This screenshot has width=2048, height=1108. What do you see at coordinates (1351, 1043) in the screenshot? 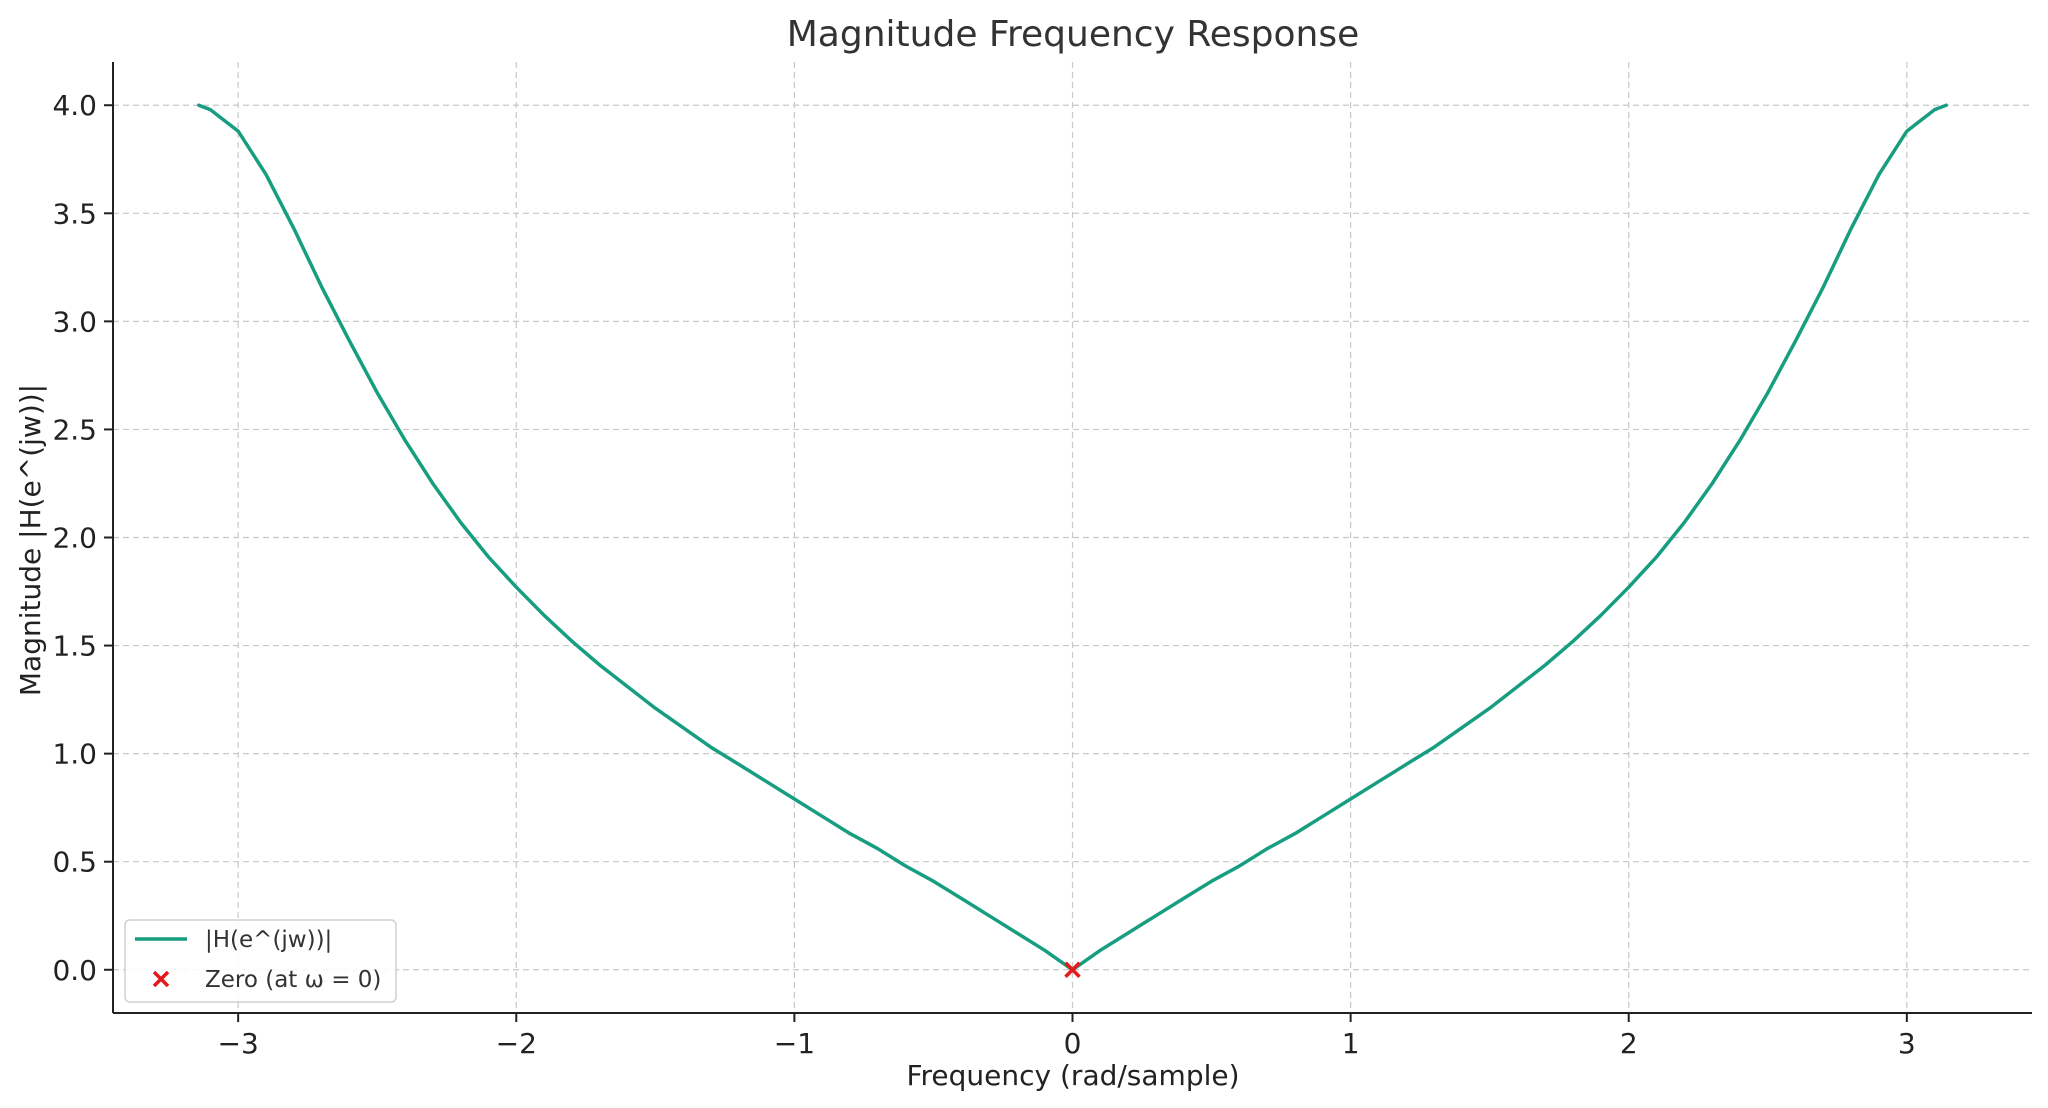
I see `x-tick-label: 1` at bounding box center [1351, 1043].